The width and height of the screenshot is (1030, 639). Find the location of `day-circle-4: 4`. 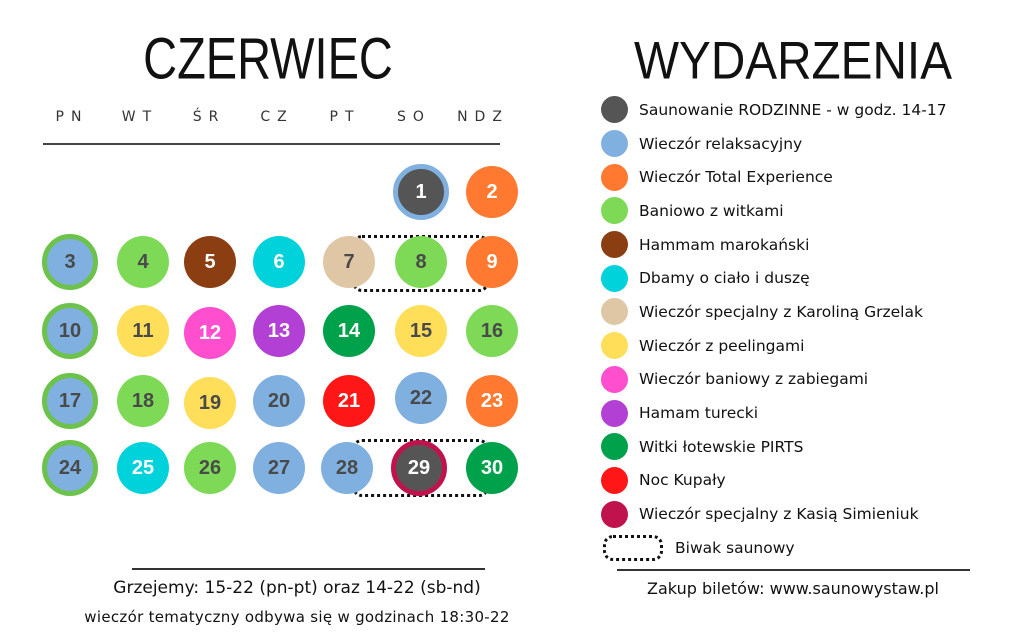

day-circle-4: 4 is located at coordinates (143, 262).